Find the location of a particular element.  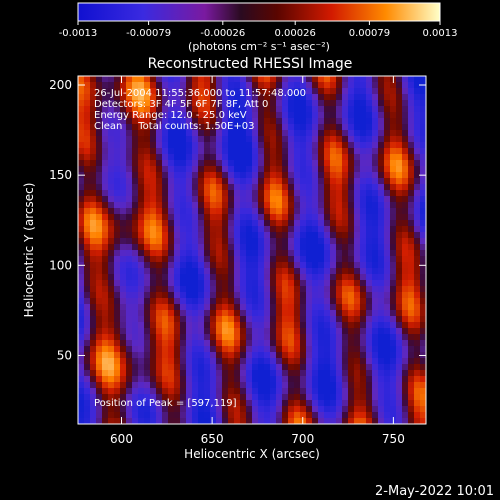

colorbar-tick-label: 0.00079 is located at coordinates (369, 33).